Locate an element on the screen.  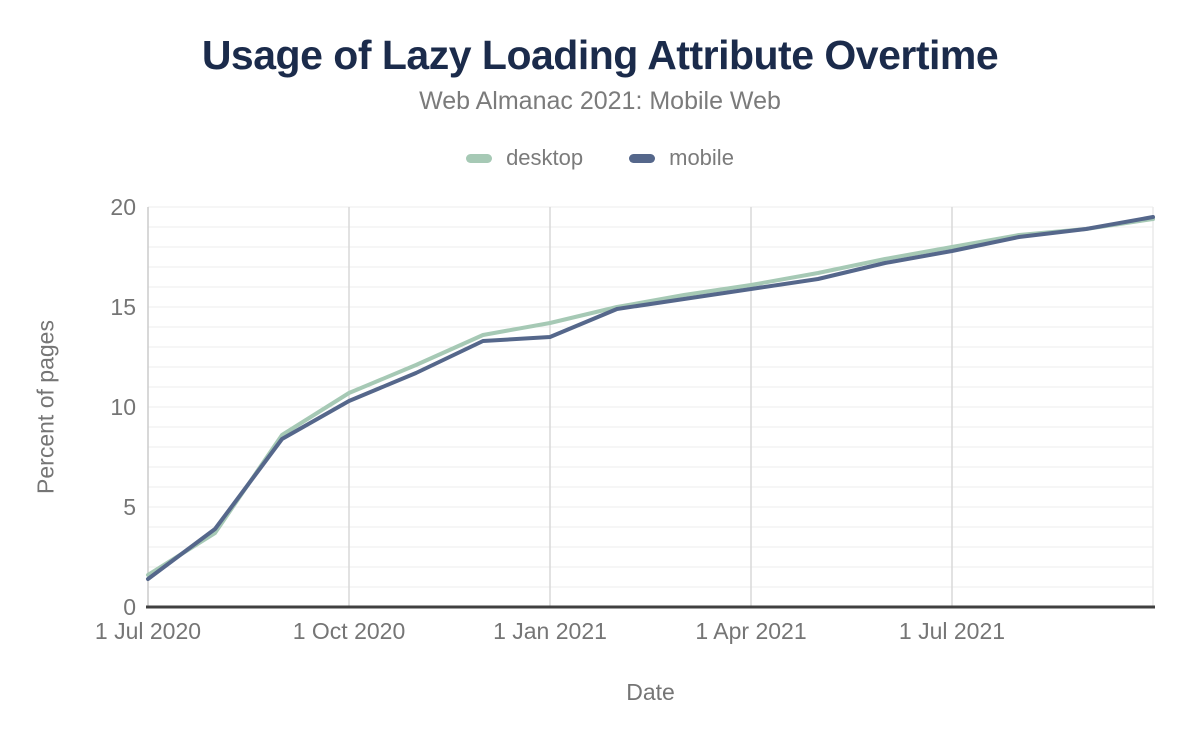
x-tick-label: 1 Apr 2021 is located at coordinates (751, 631).